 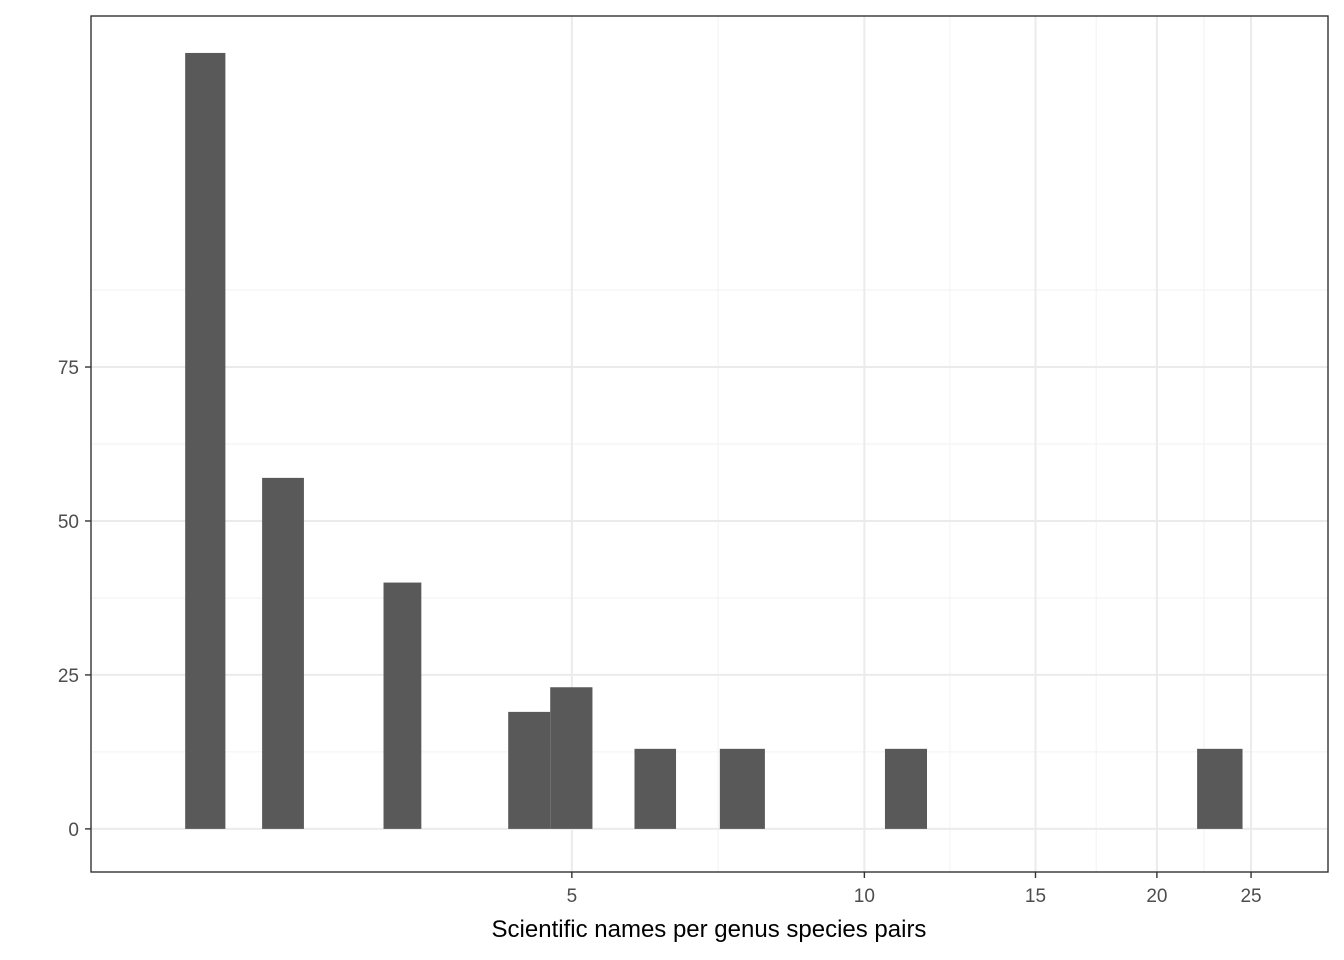 I want to click on x-tick-label: 5, so click(x=572, y=896).